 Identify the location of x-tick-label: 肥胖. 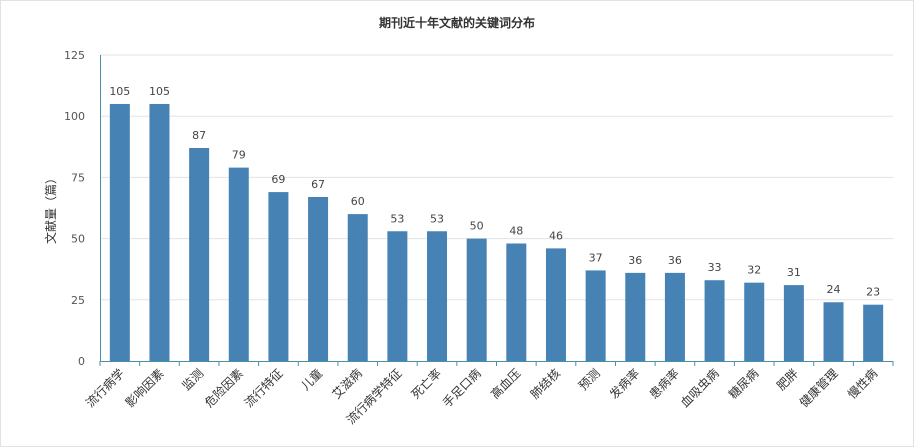
(787, 379).